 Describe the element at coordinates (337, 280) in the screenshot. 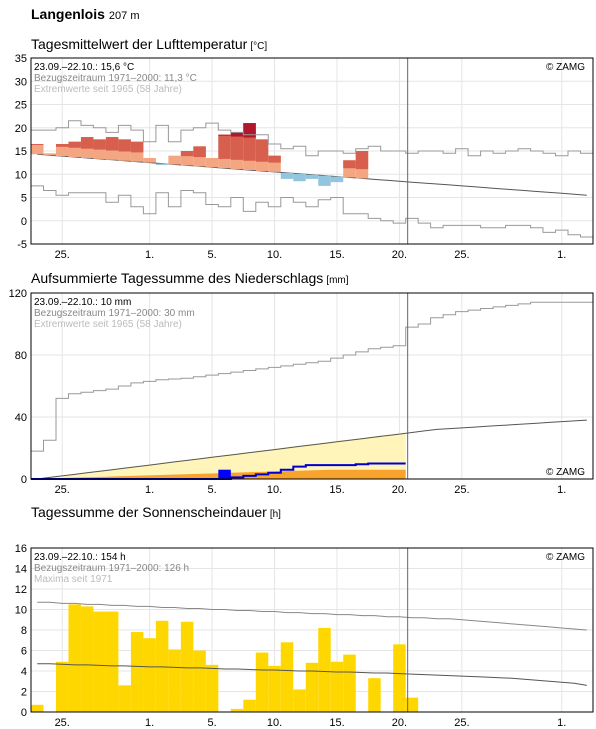

I see `precipitation-unit: [mm]` at that location.